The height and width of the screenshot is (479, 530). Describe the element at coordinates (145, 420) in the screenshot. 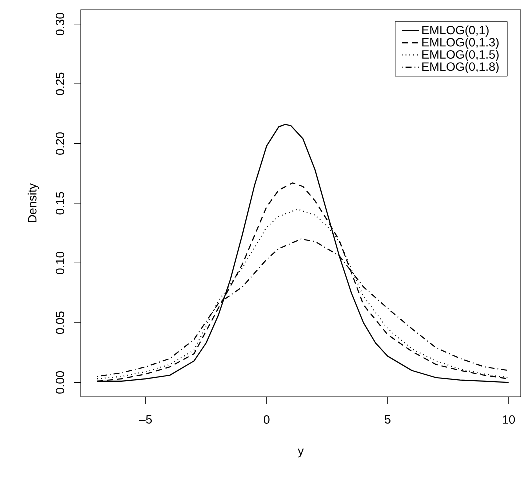

I see `x-tick-label: –5` at that location.